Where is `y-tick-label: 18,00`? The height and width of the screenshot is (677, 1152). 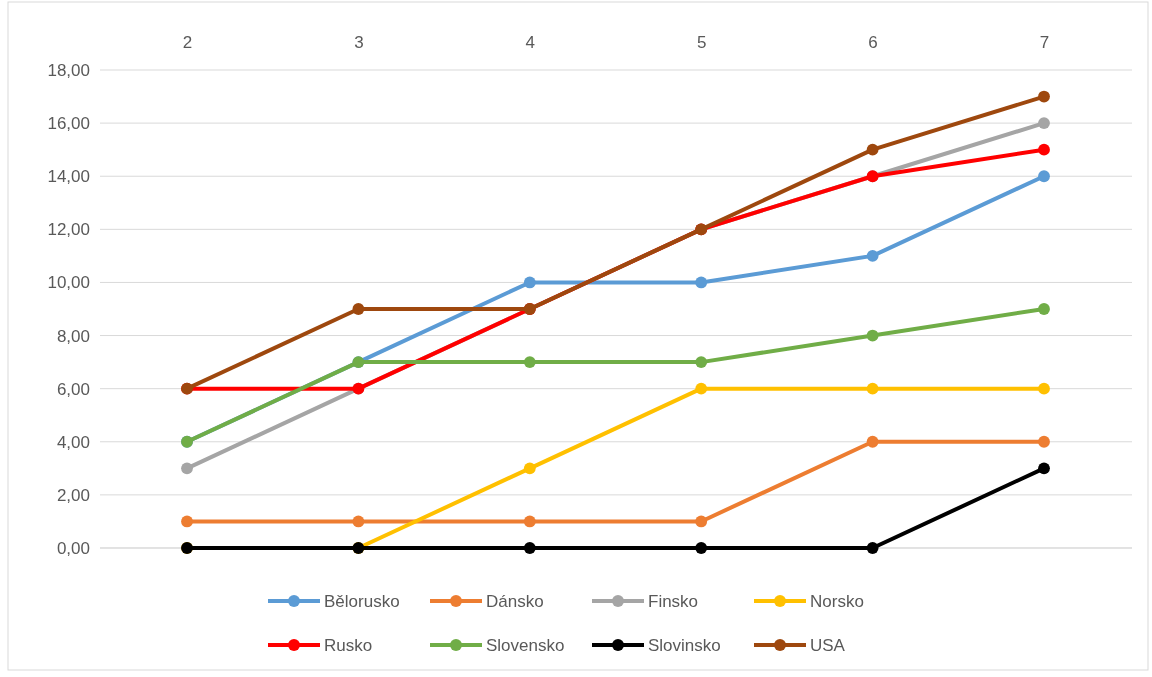
y-tick-label: 18,00 is located at coordinates (68, 70).